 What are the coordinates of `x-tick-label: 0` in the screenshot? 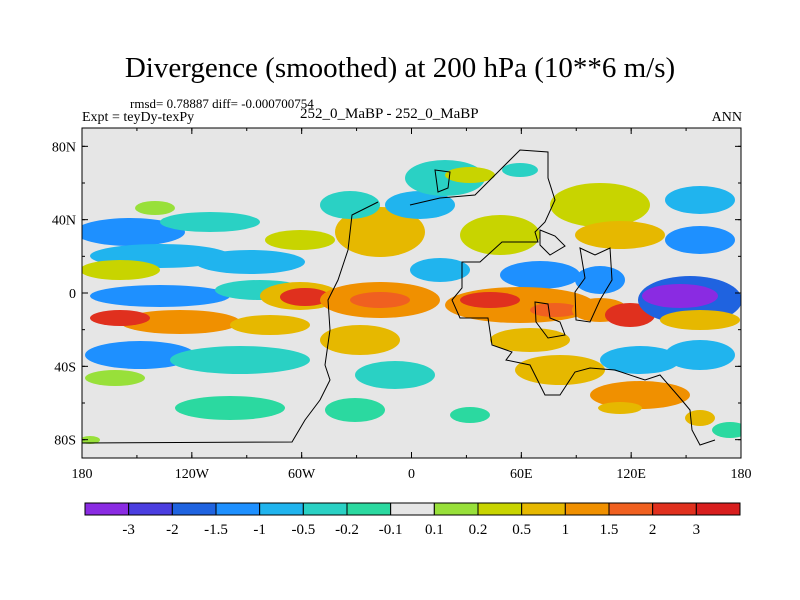 It's located at (411, 474).